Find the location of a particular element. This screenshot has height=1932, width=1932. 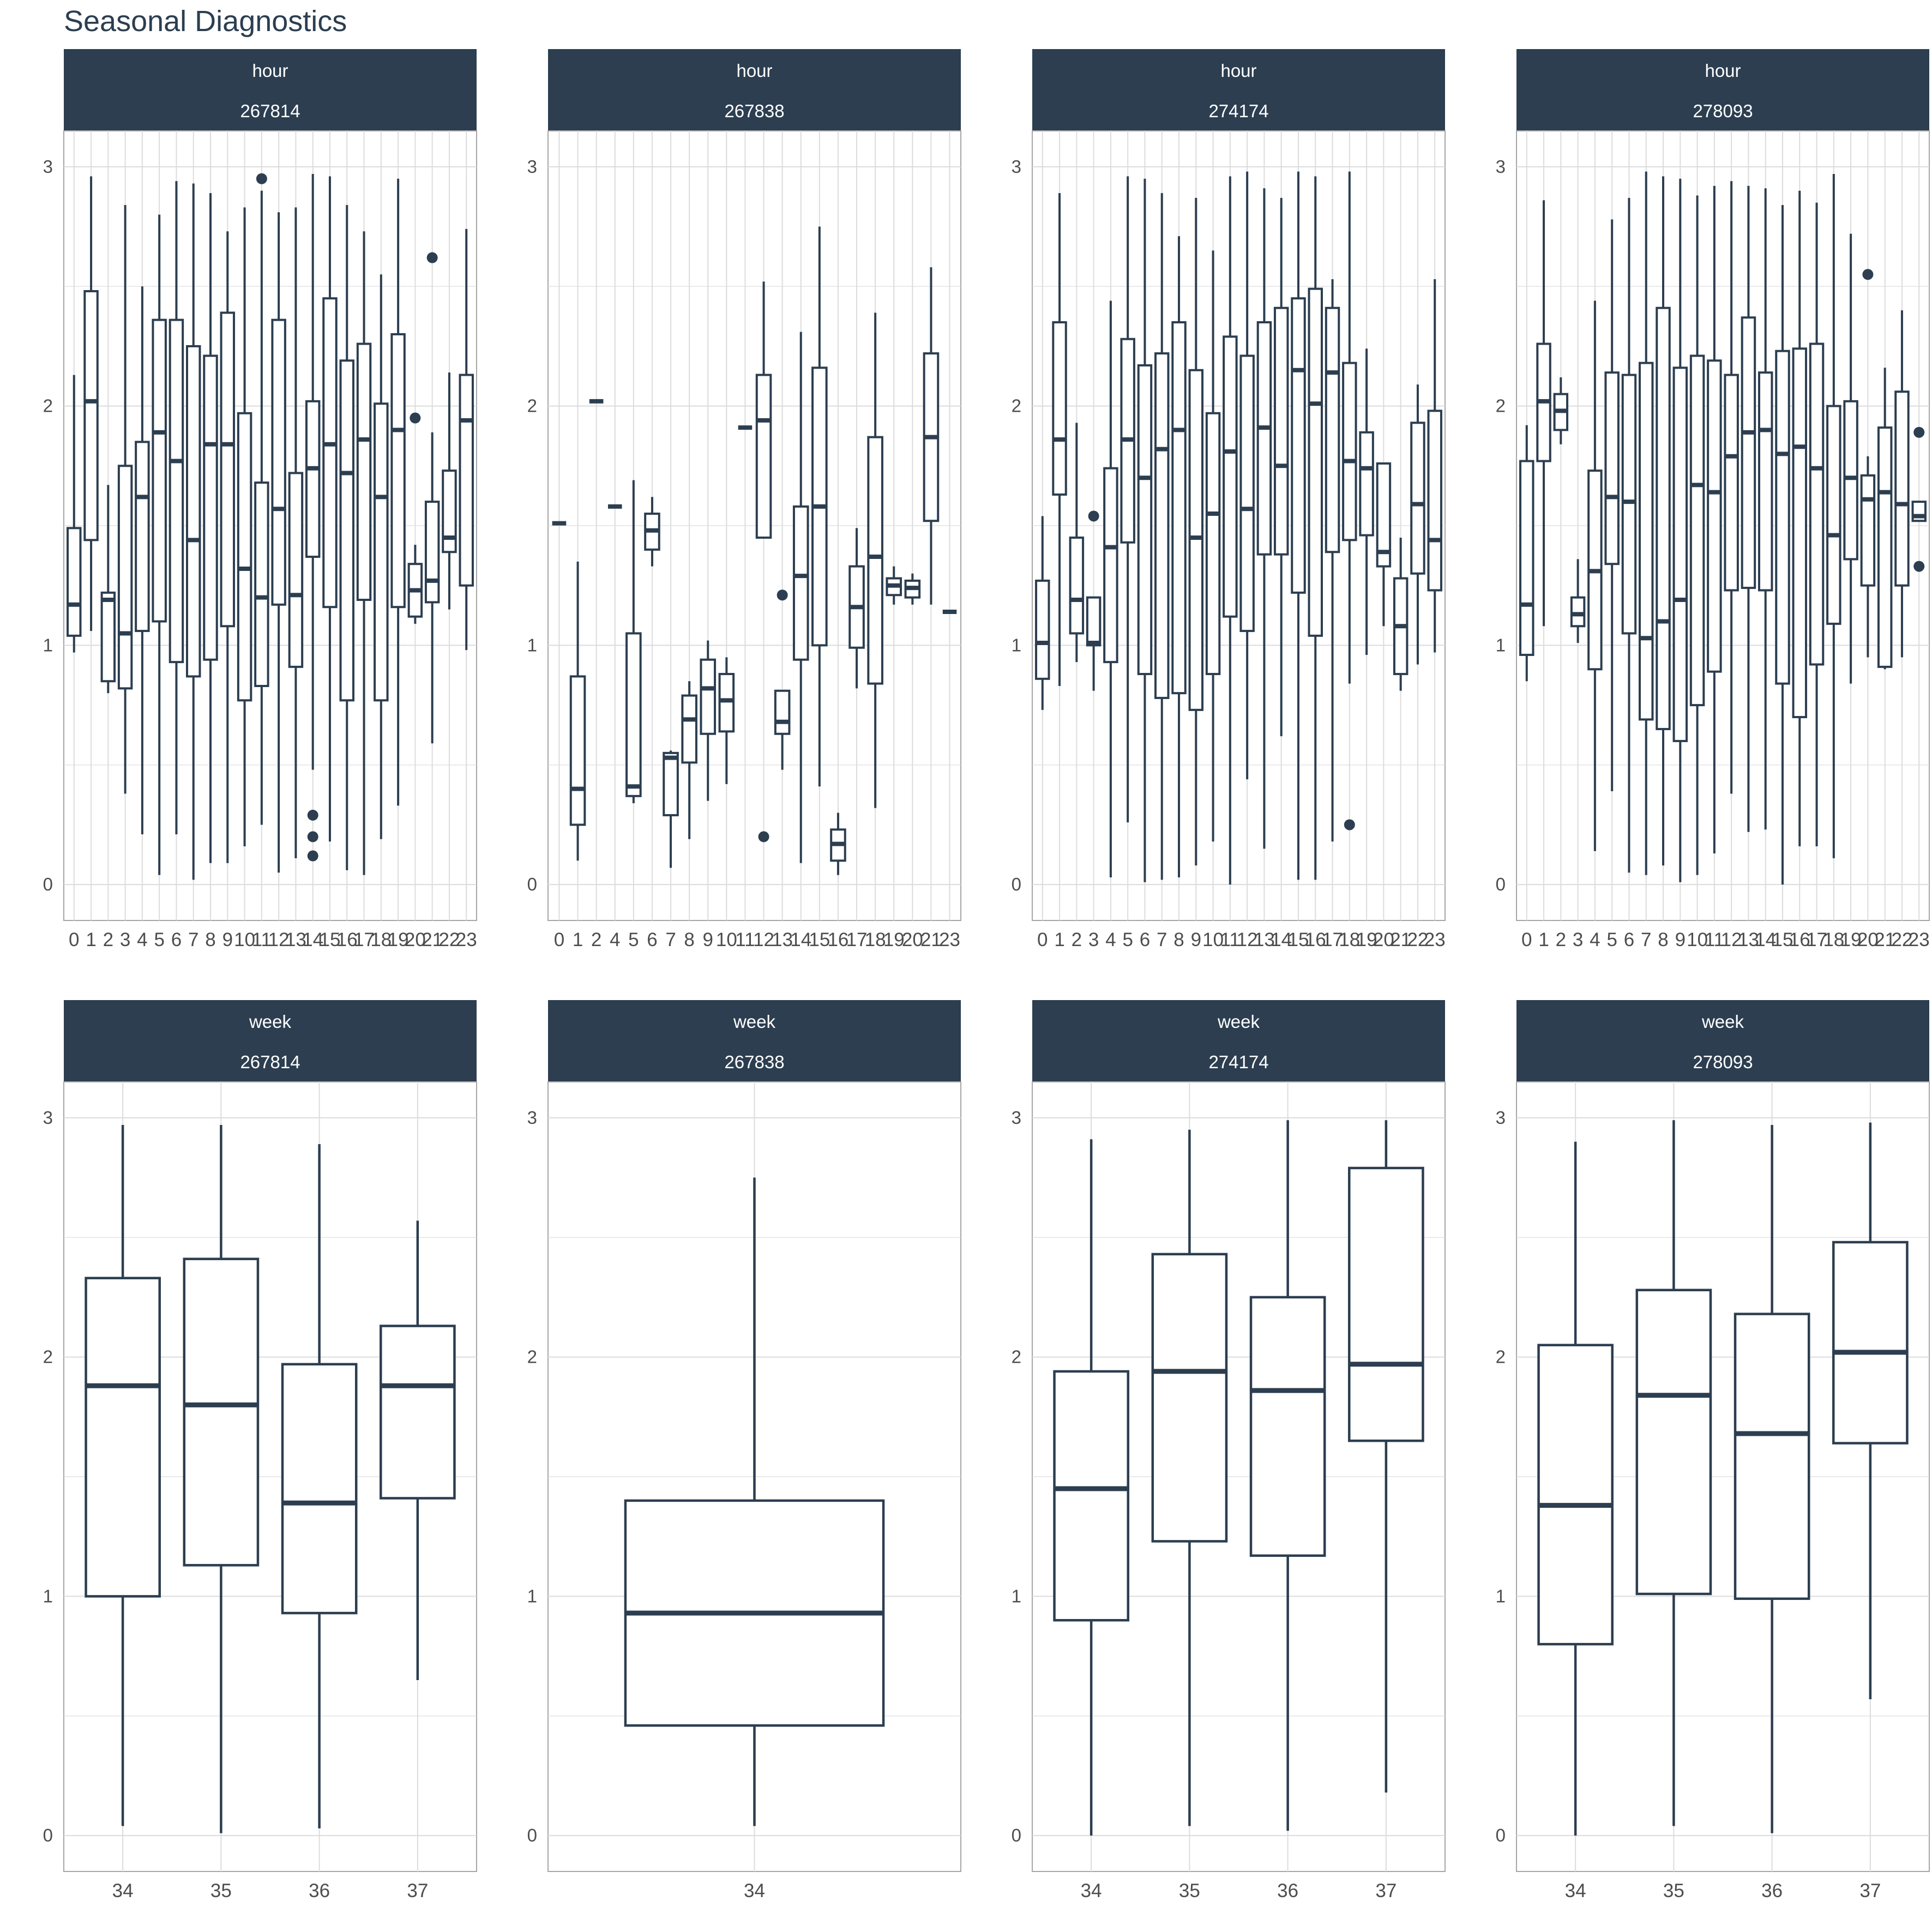

x-tick-label: 4 is located at coordinates (1110, 939).